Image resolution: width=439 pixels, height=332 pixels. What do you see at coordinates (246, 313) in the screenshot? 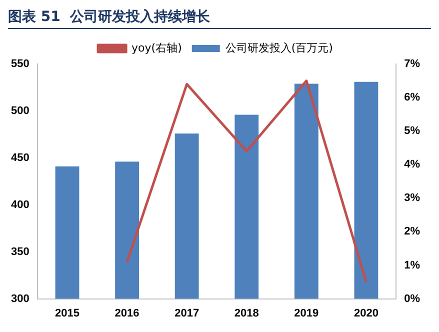
I see `x-tick-label: 2018` at bounding box center [246, 313].